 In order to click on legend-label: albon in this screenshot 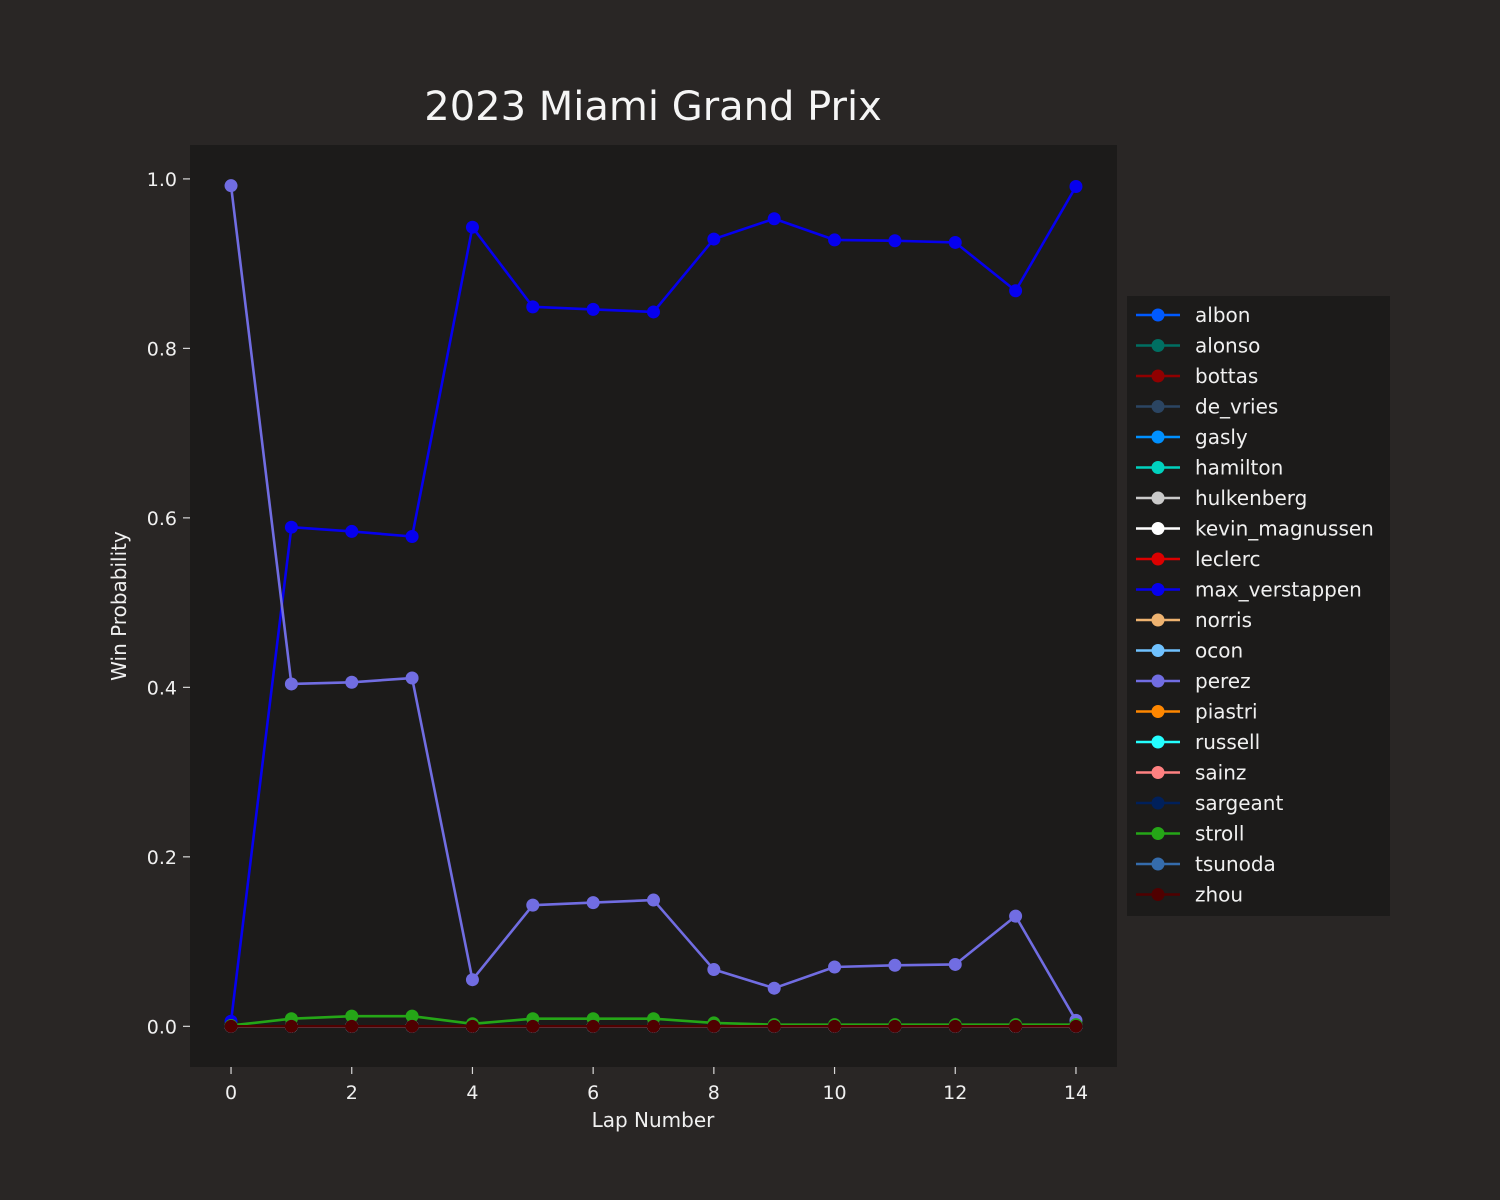, I will do `click(1222, 315)`.